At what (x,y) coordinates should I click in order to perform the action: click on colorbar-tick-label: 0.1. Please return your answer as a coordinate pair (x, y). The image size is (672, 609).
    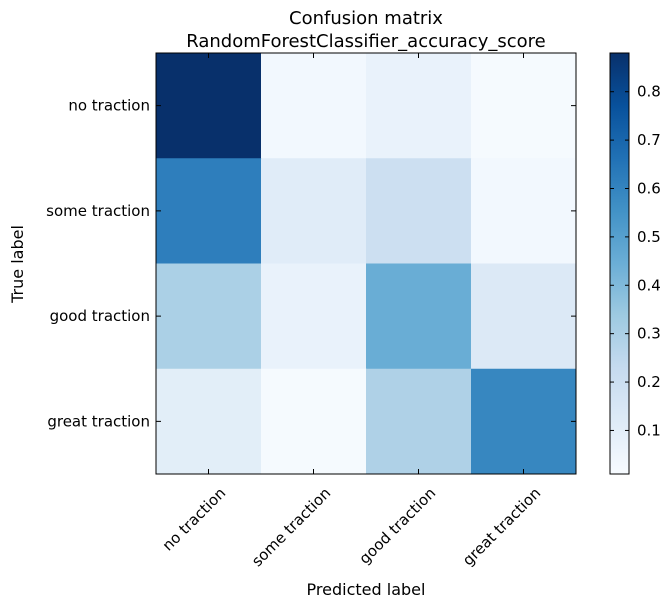
    Looking at the image, I should click on (649, 430).